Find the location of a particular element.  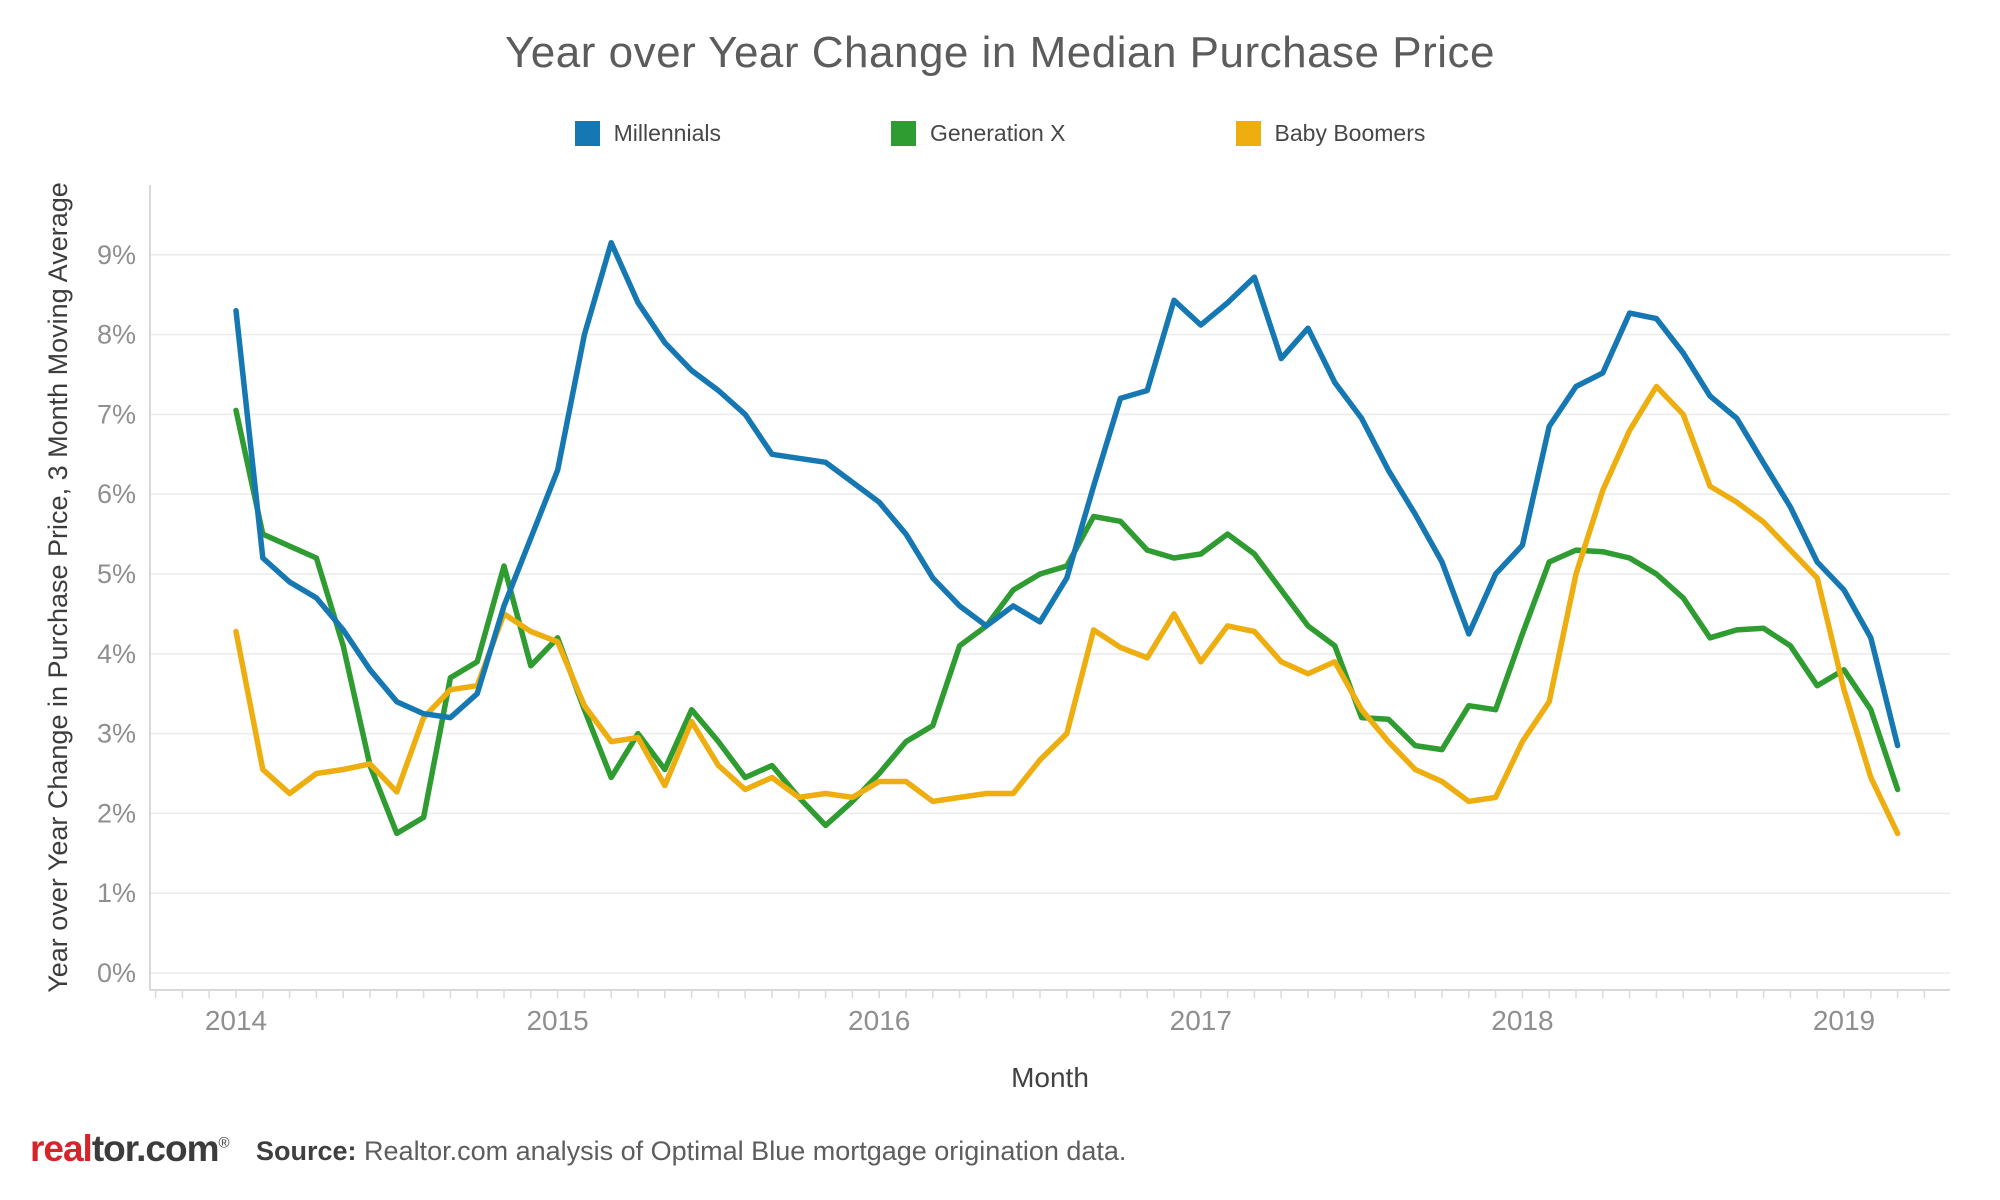

y-tick-label: 0% is located at coordinates (116, 973).